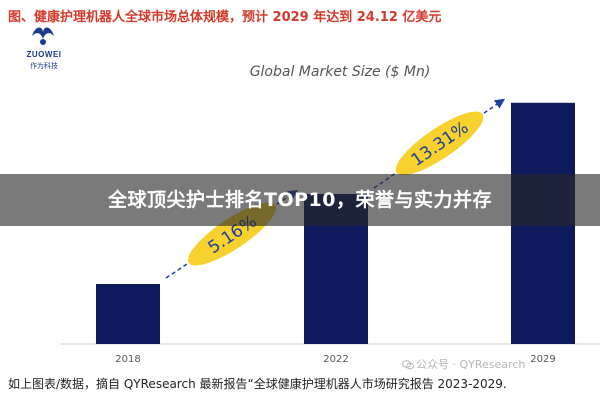 This screenshot has height=400, width=600. I want to click on x-tick-2022: 2022, so click(335, 359).